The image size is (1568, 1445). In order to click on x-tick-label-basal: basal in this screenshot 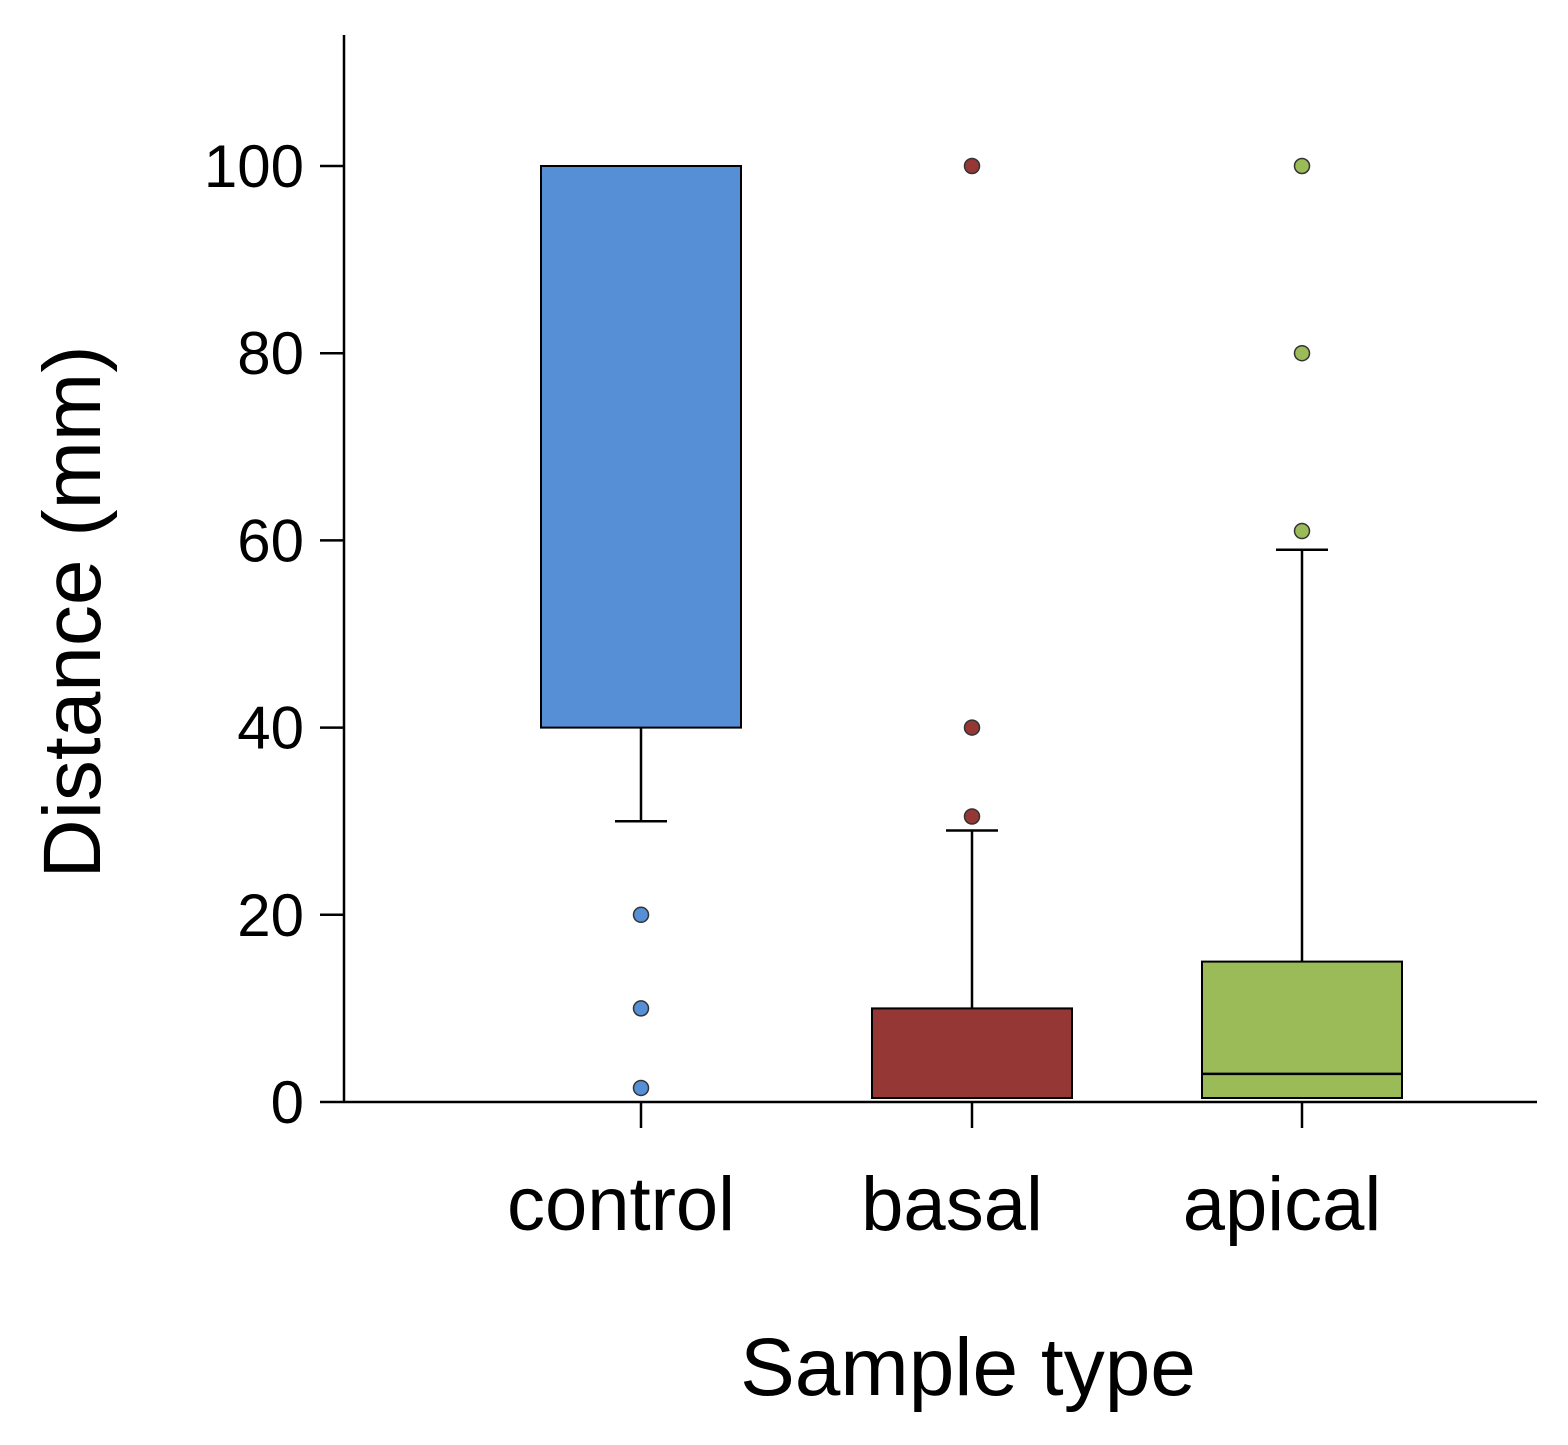, I will do `click(952, 1204)`.